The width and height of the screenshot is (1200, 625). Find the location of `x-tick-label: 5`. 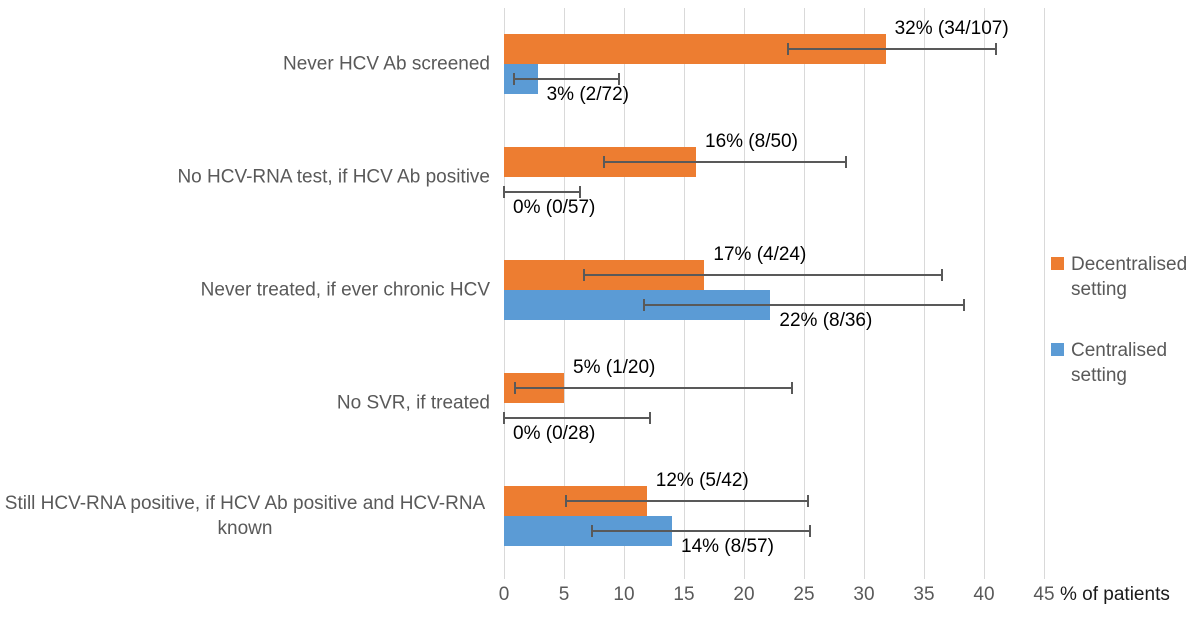

x-tick-label: 5 is located at coordinates (564, 594).